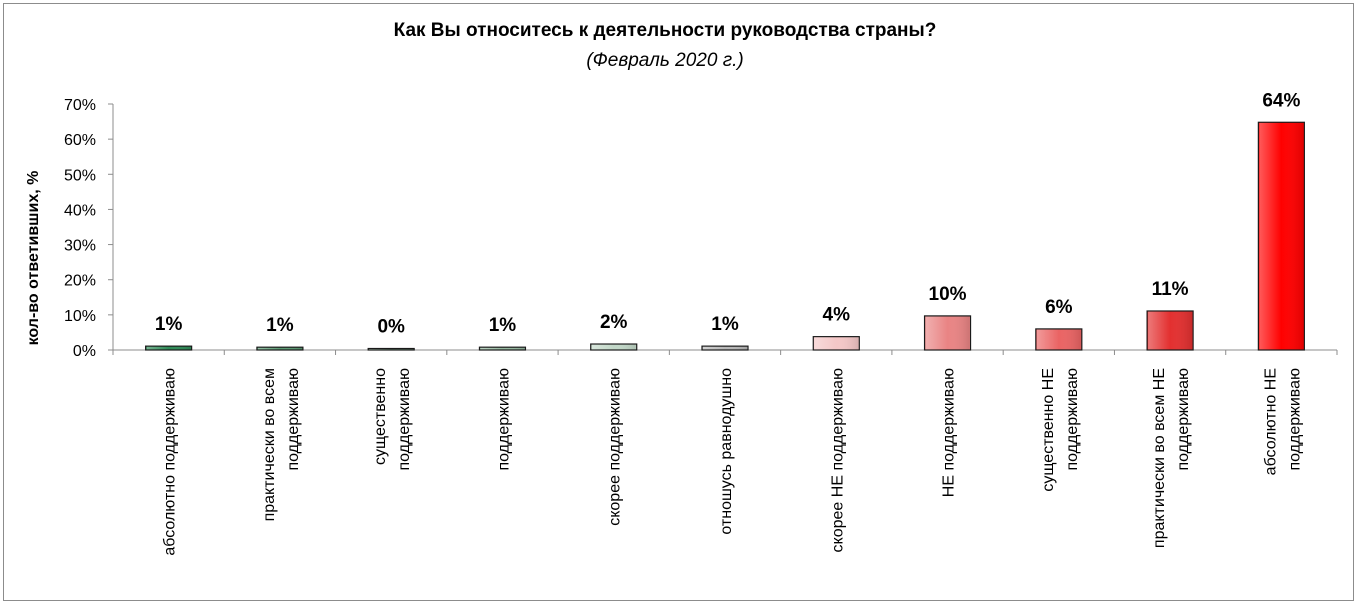  What do you see at coordinates (1170, 289) in the screenshot?
I see `data-label: 11%` at bounding box center [1170, 289].